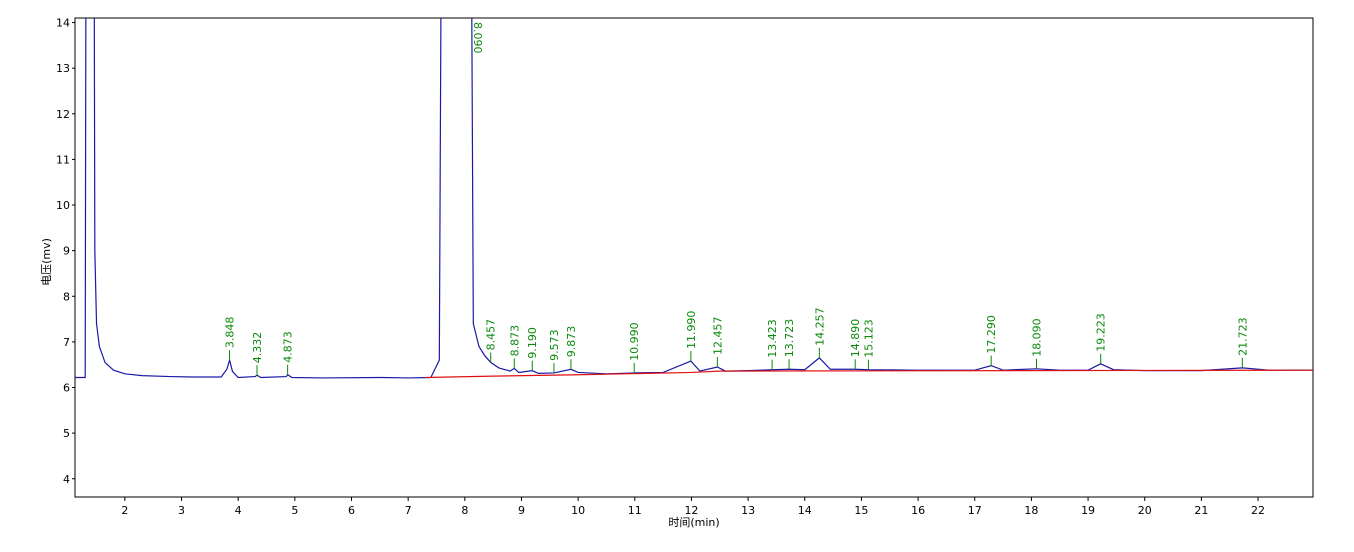  What do you see at coordinates (1031, 510) in the screenshot?
I see `x-tick-label: 18` at bounding box center [1031, 510].